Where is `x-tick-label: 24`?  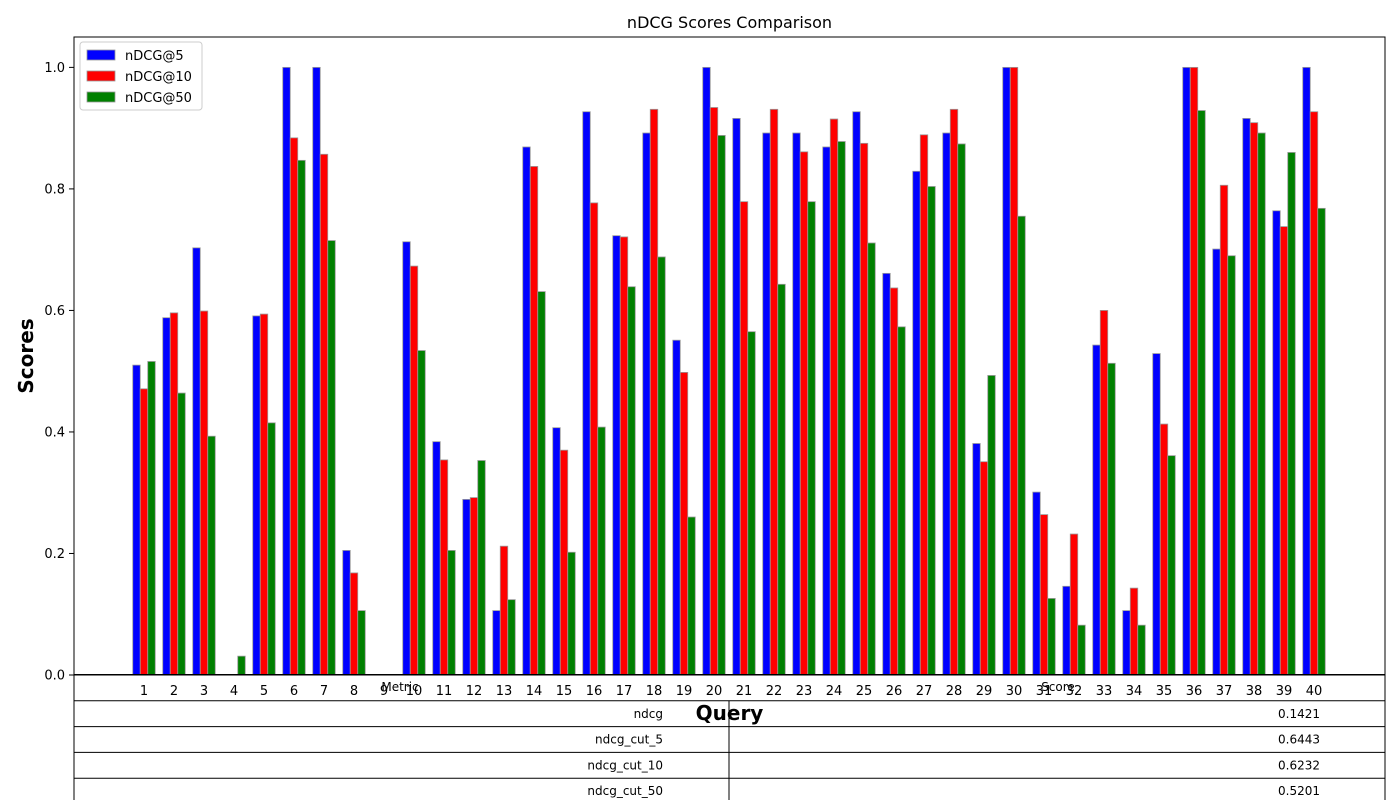
x-tick-label: 24 is located at coordinates (834, 691).